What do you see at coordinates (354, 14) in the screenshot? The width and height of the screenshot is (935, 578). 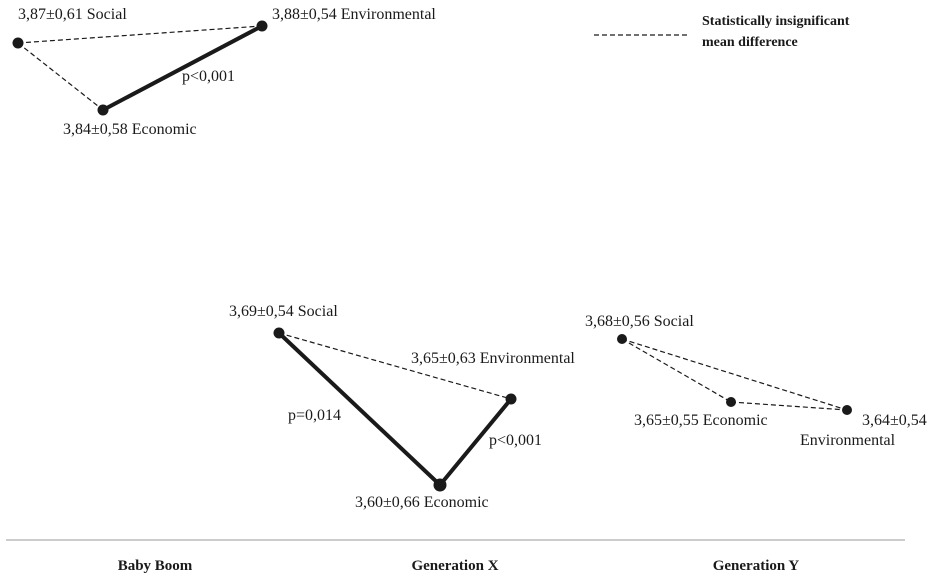 I see `node-label-environmental: 3,88±0,54 Environmental` at bounding box center [354, 14].